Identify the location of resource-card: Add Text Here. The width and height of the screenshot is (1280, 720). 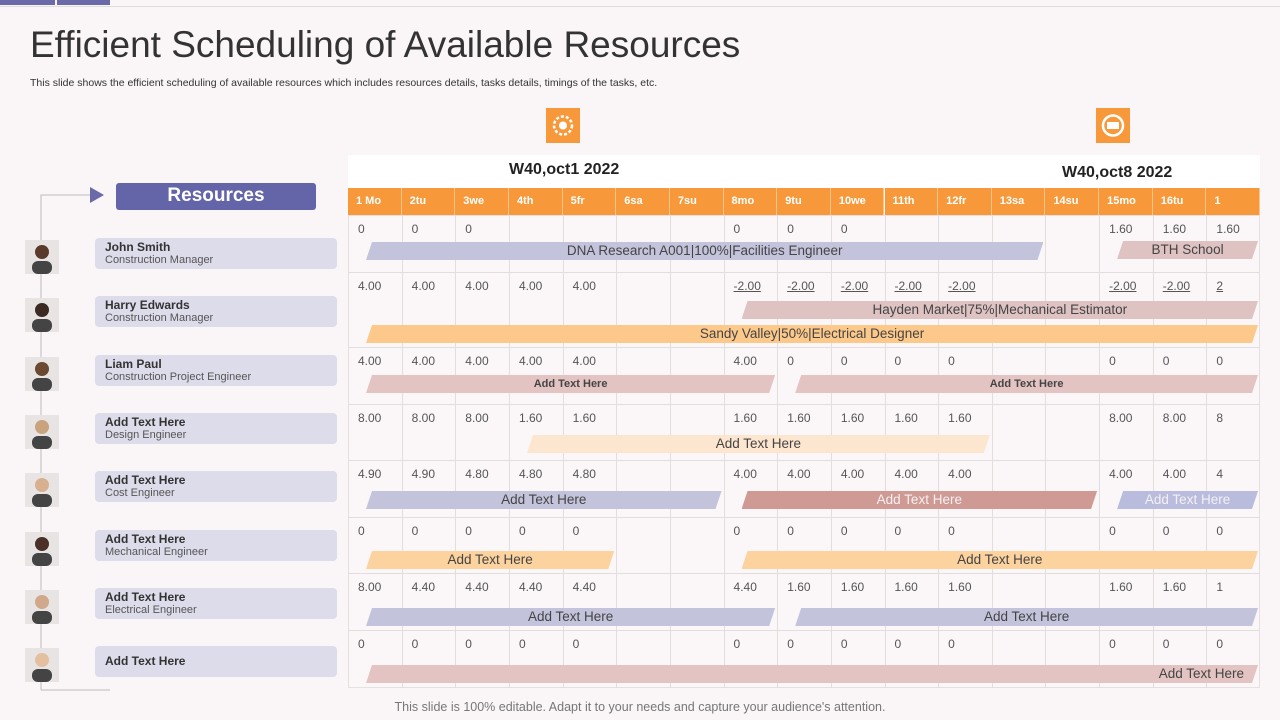
(216, 661).